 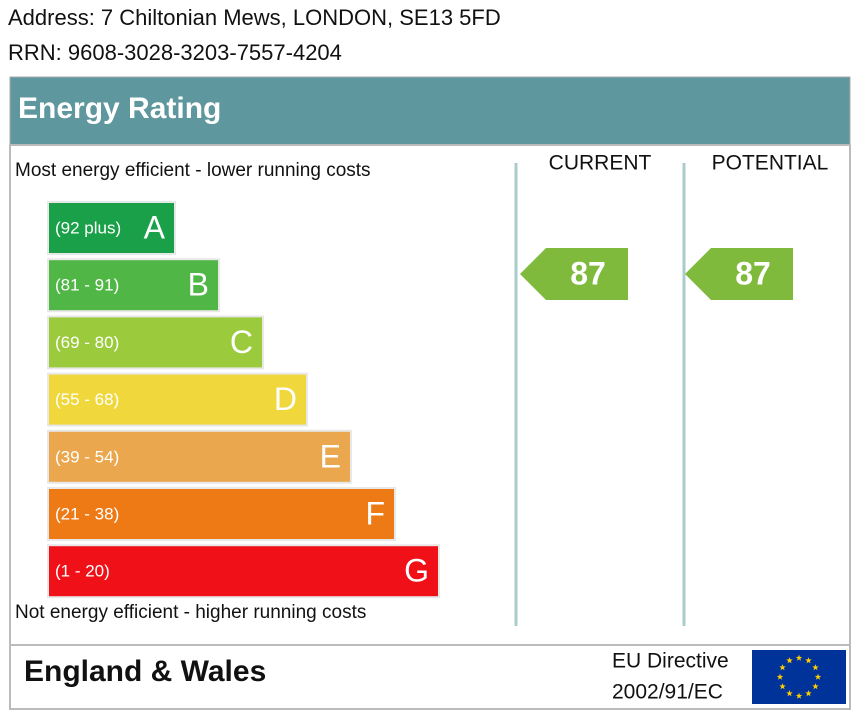 What do you see at coordinates (198, 285) in the screenshot?
I see `band-letter: B` at bounding box center [198, 285].